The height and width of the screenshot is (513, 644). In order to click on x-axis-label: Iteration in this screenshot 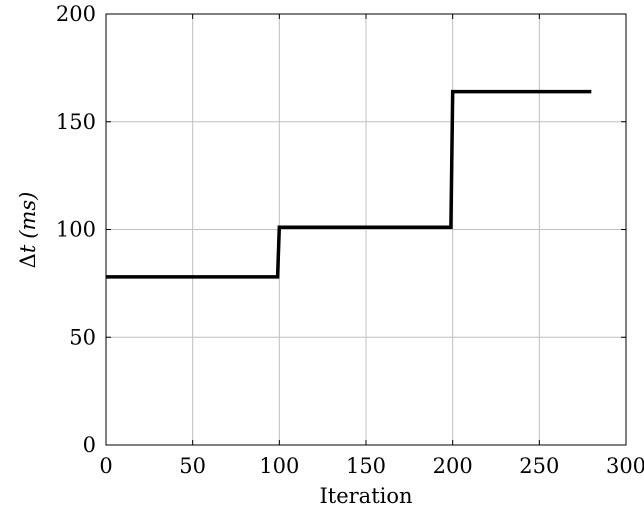, I will do `click(365, 496)`.